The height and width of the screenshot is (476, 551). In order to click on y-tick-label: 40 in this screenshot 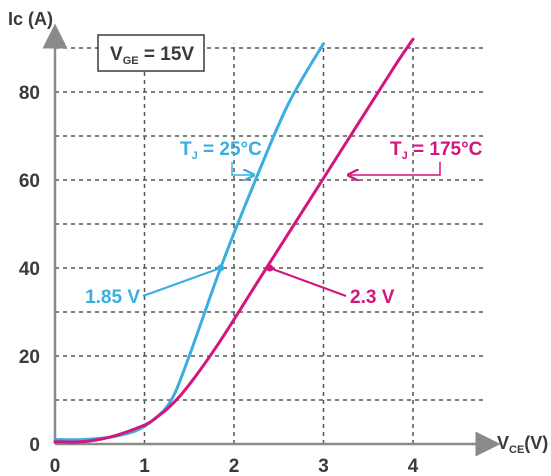, I will do `click(29, 269)`.